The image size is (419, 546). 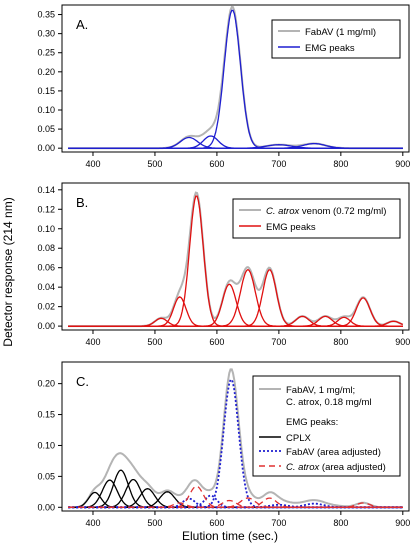 What do you see at coordinates (46, 190) in the screenshot?
I see `y-tick-label: 0.14` at bounding box center [46, 190].